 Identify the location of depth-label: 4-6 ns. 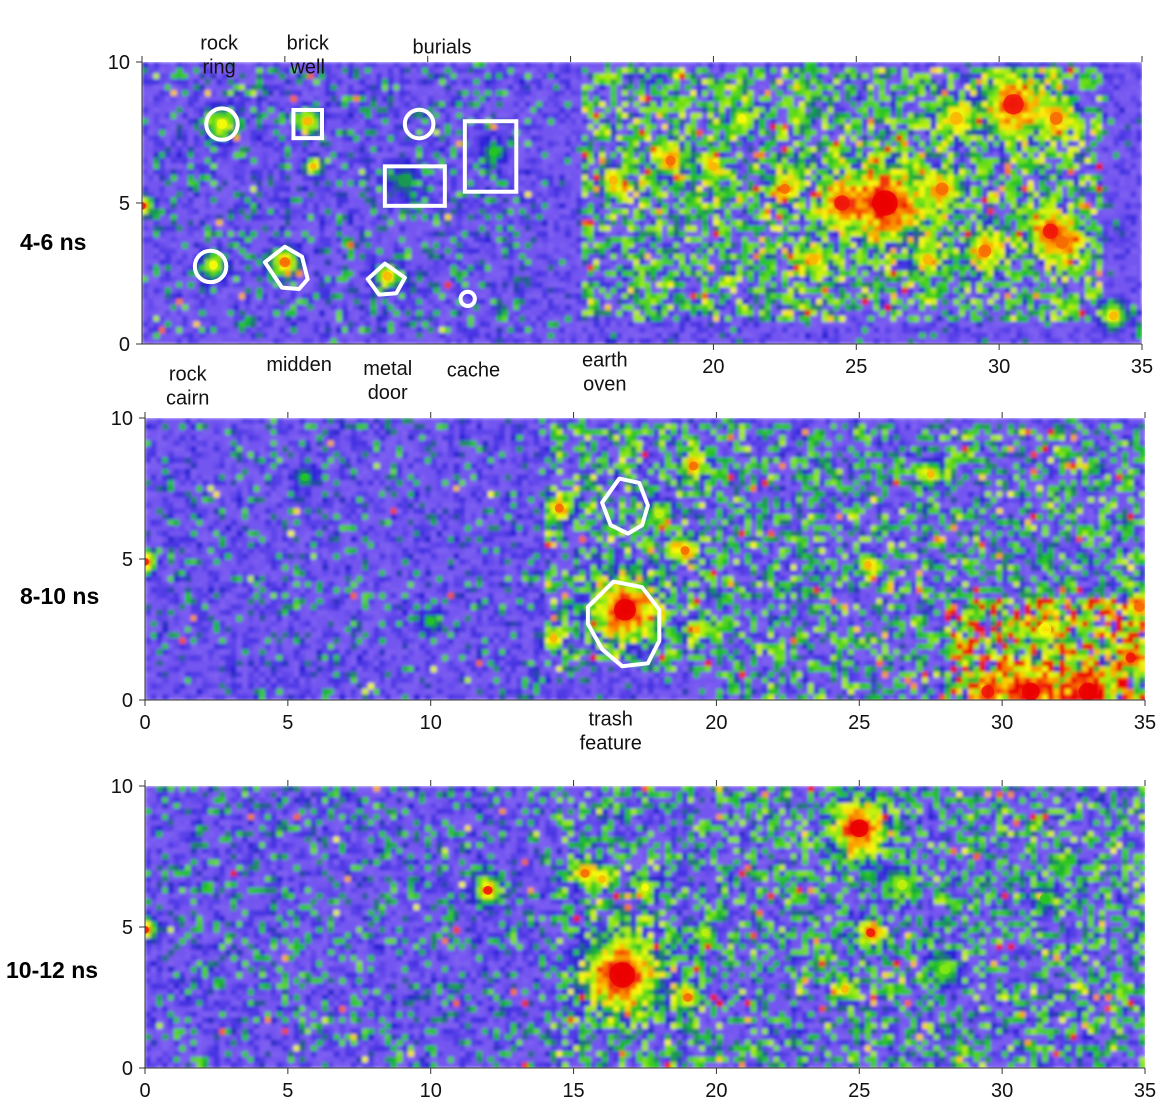
(53, 242).